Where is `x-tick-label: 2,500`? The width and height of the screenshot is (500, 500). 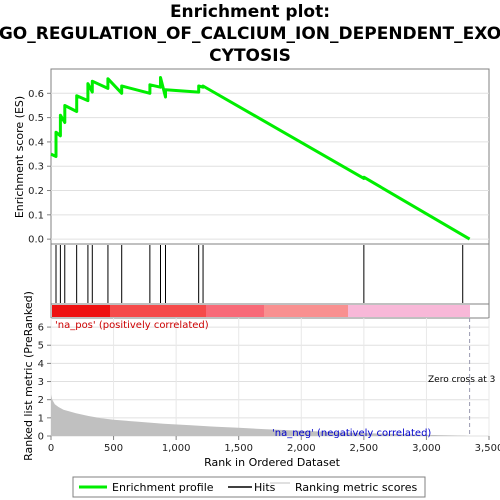
x-tick-label: 2,500 is located at coordinates (364, 448).